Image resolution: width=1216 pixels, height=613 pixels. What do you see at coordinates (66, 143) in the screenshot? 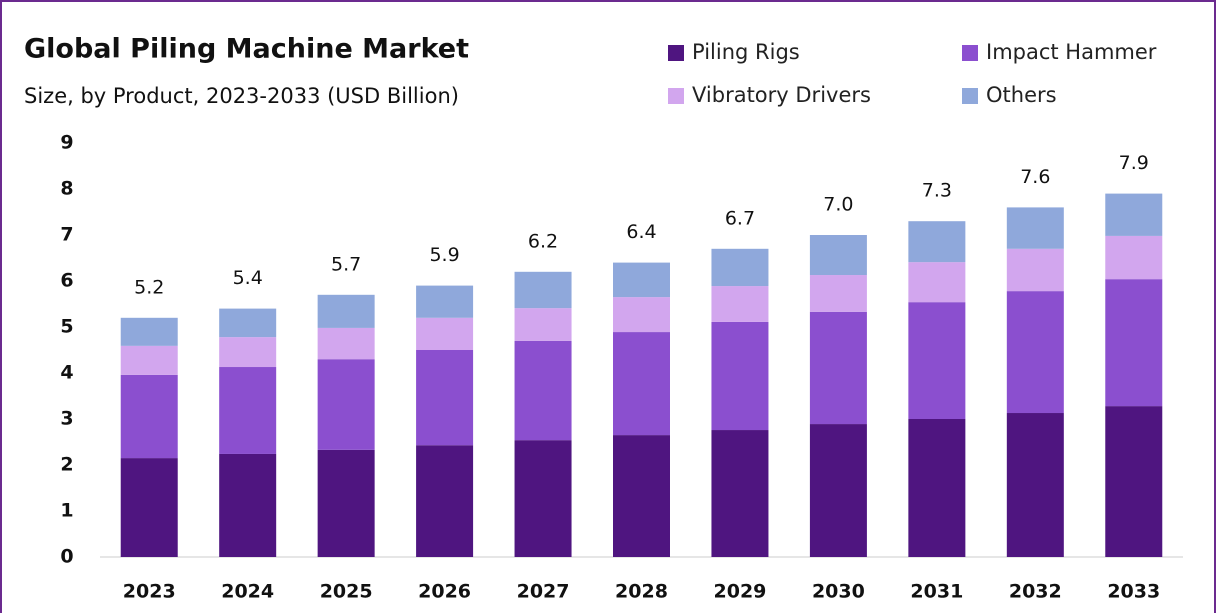
I see `y-tick-label: 9` at bounding box center [66, 143].